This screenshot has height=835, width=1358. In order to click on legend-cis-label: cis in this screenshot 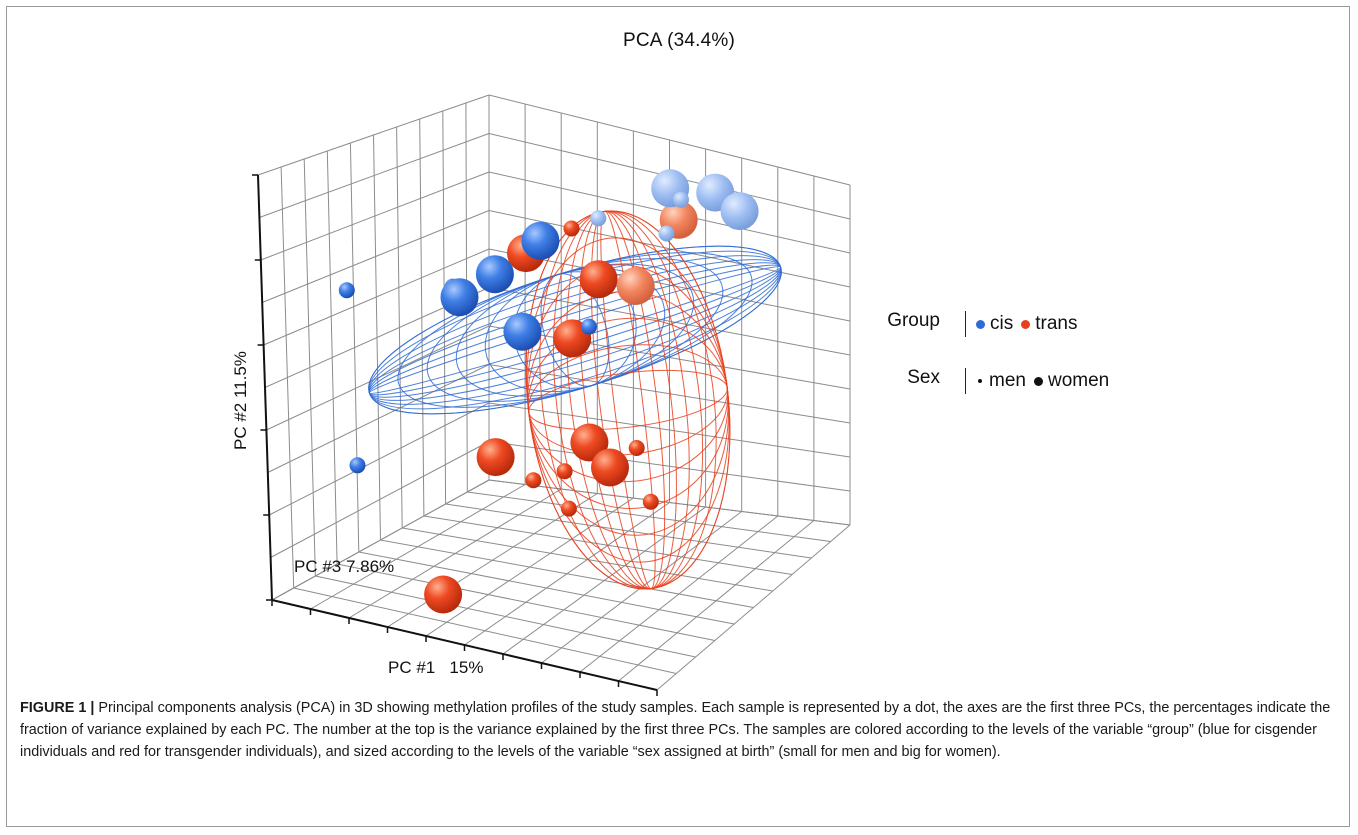, I will do `click(1002, 323)`.